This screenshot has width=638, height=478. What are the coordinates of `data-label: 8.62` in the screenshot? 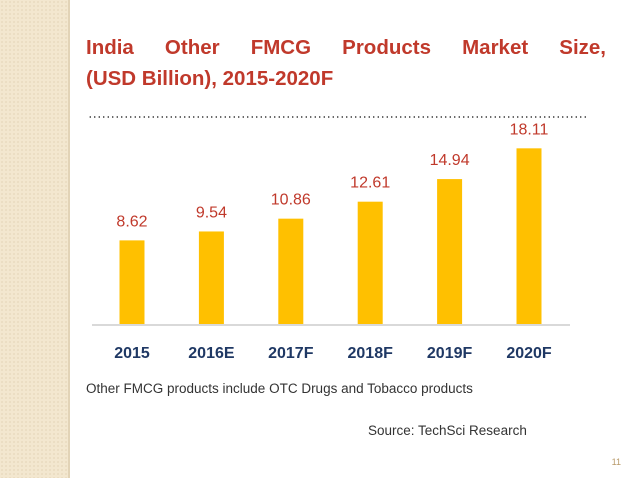 It's located at (131, 221).